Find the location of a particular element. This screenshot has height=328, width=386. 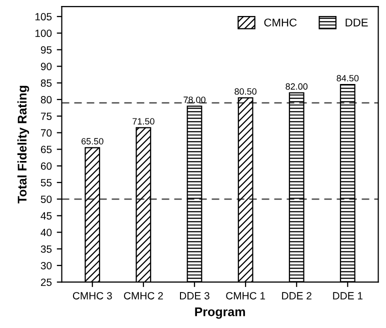

x-tick-label: DDE 1 is located at coordinates (347, 296).